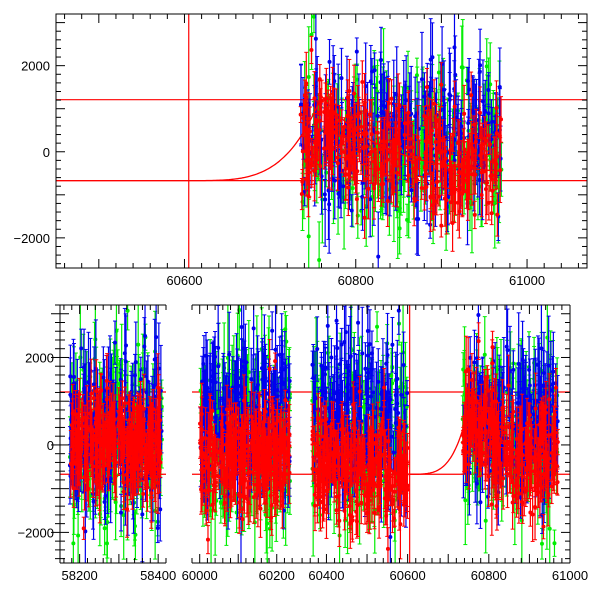 This screenshot has width=600, height=600. What do you see at coordinates (184, 280) in the screenshot?
I see `x-tick-label: 60600` at bounding box center [184, 280].